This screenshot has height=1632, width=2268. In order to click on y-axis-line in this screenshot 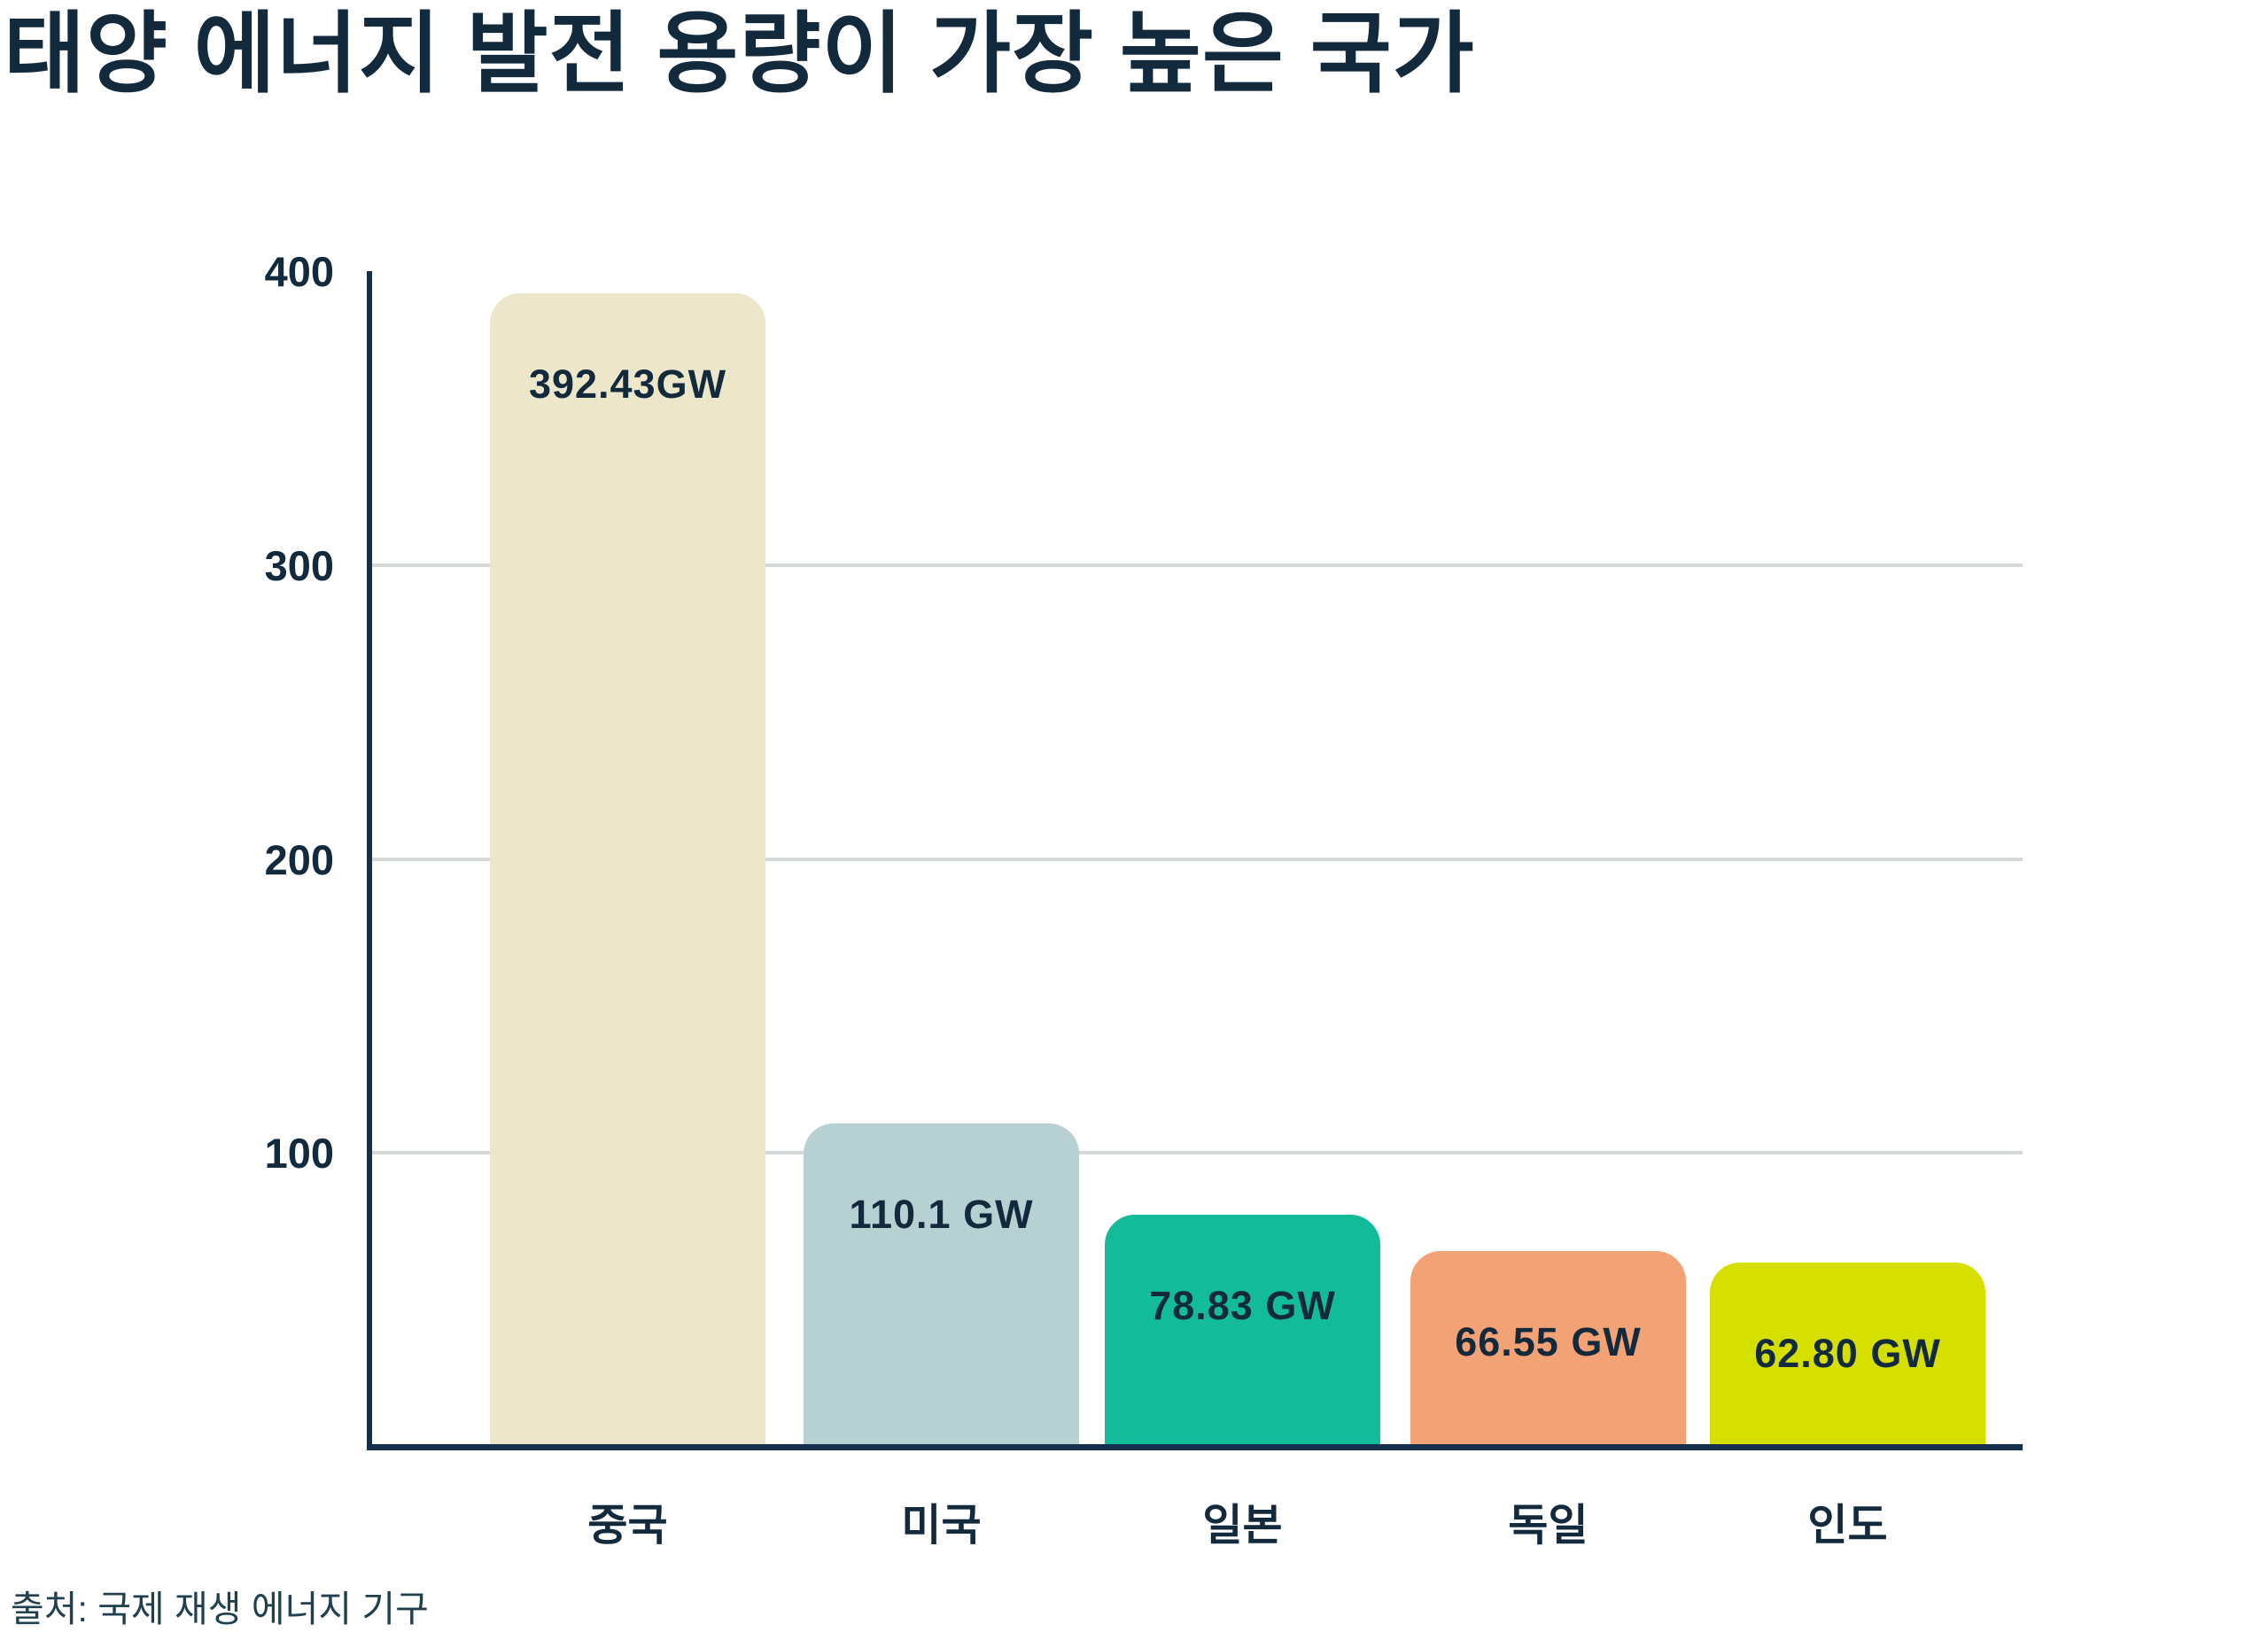, I will do `click(369, 860)`.